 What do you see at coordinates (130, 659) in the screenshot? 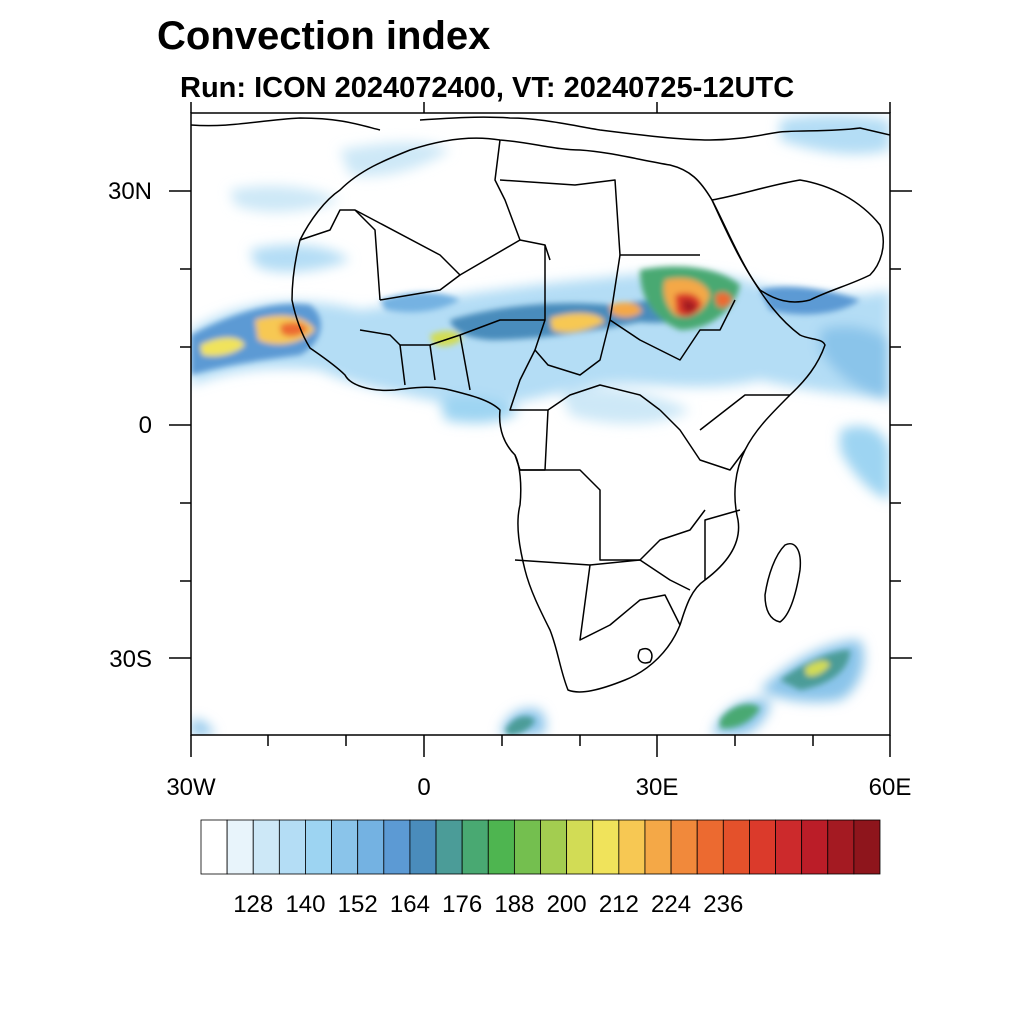
I see `lat-label-30s: 30S` at bounding box center [130, 659].